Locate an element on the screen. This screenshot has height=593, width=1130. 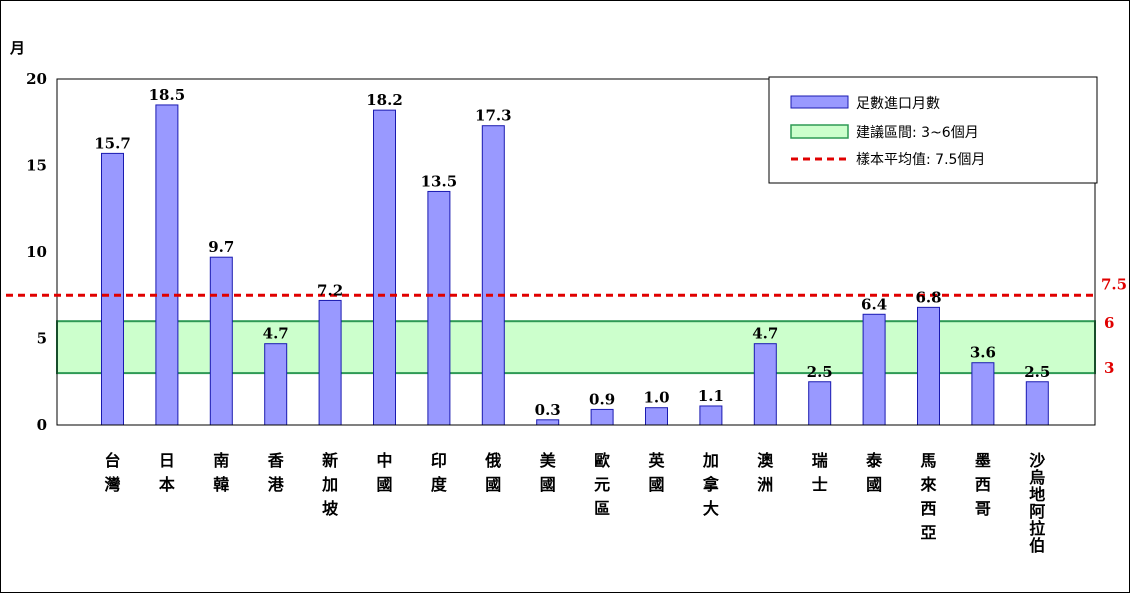
y-tick-label: 10 is located at coordinates (36, 252).